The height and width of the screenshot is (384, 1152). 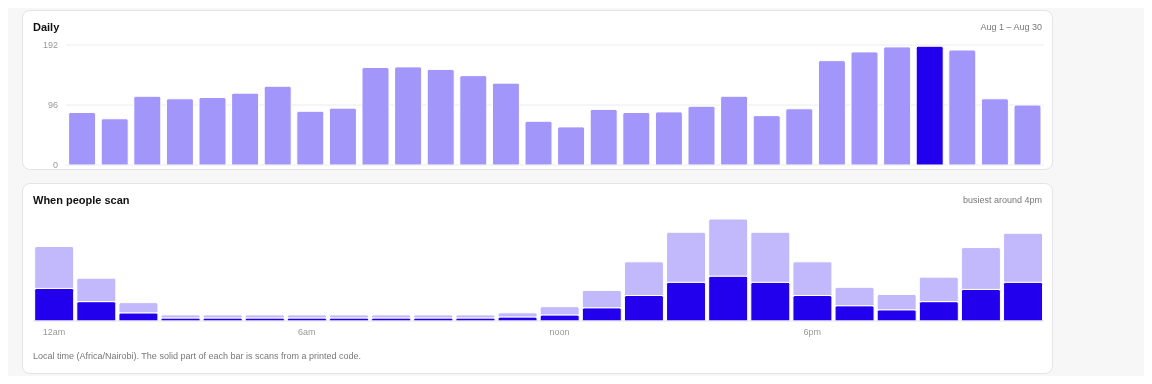 What do you see at coordinates (1002, 200) in the screenshot?
I see `chart-subtitle: busiest around 4pm` at bounding box center [1002, 200].